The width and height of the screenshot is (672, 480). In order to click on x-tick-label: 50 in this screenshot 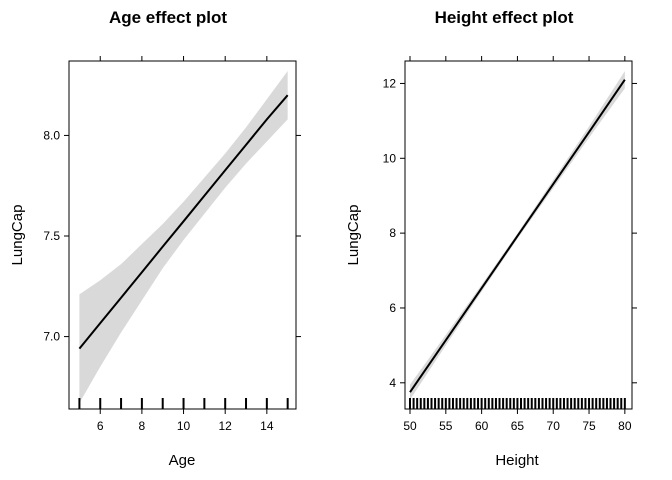, I will do `click(410, 426)`.